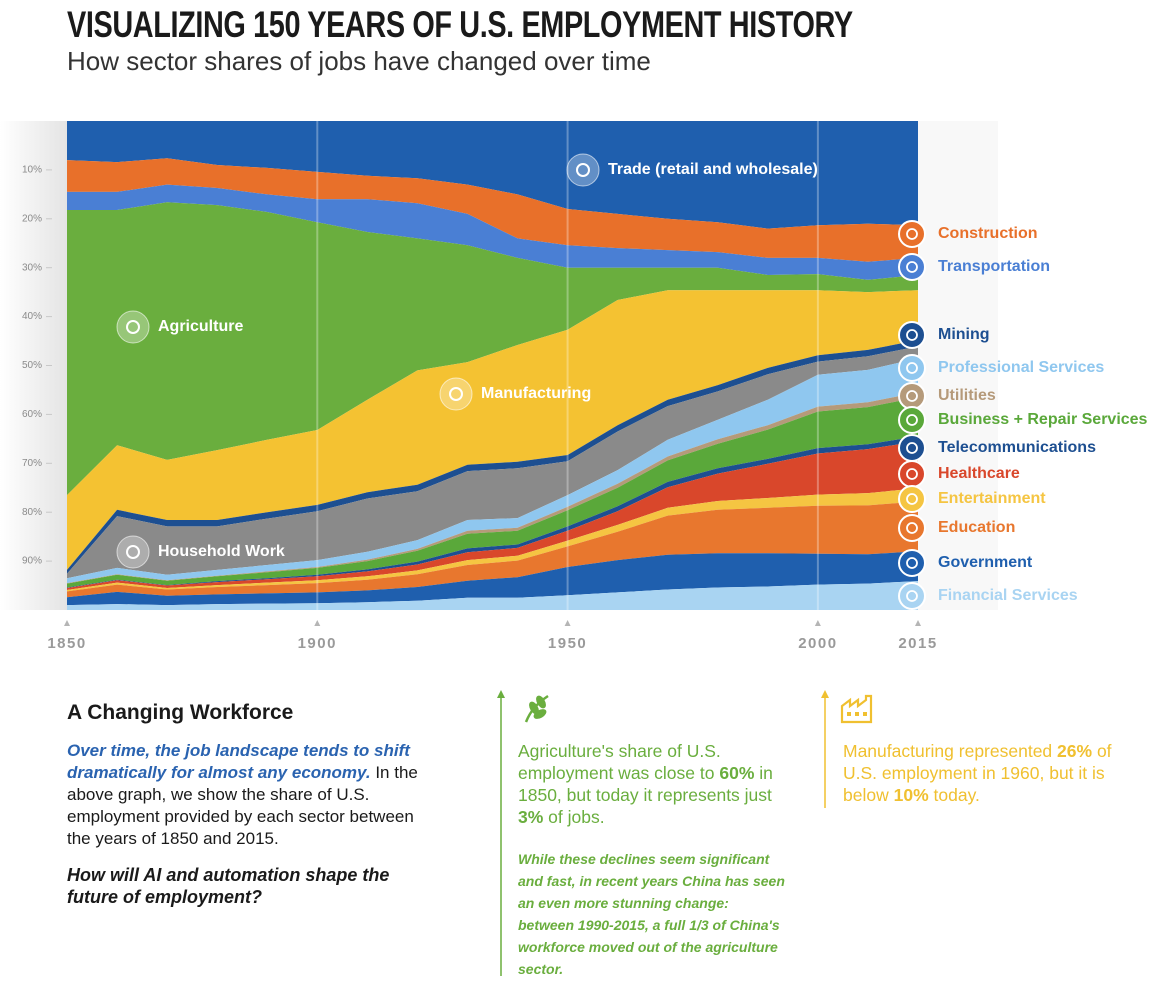 This screenshot has width=1174, height=995. I want to click on y-tick-label: 80%, so click(32, 512).